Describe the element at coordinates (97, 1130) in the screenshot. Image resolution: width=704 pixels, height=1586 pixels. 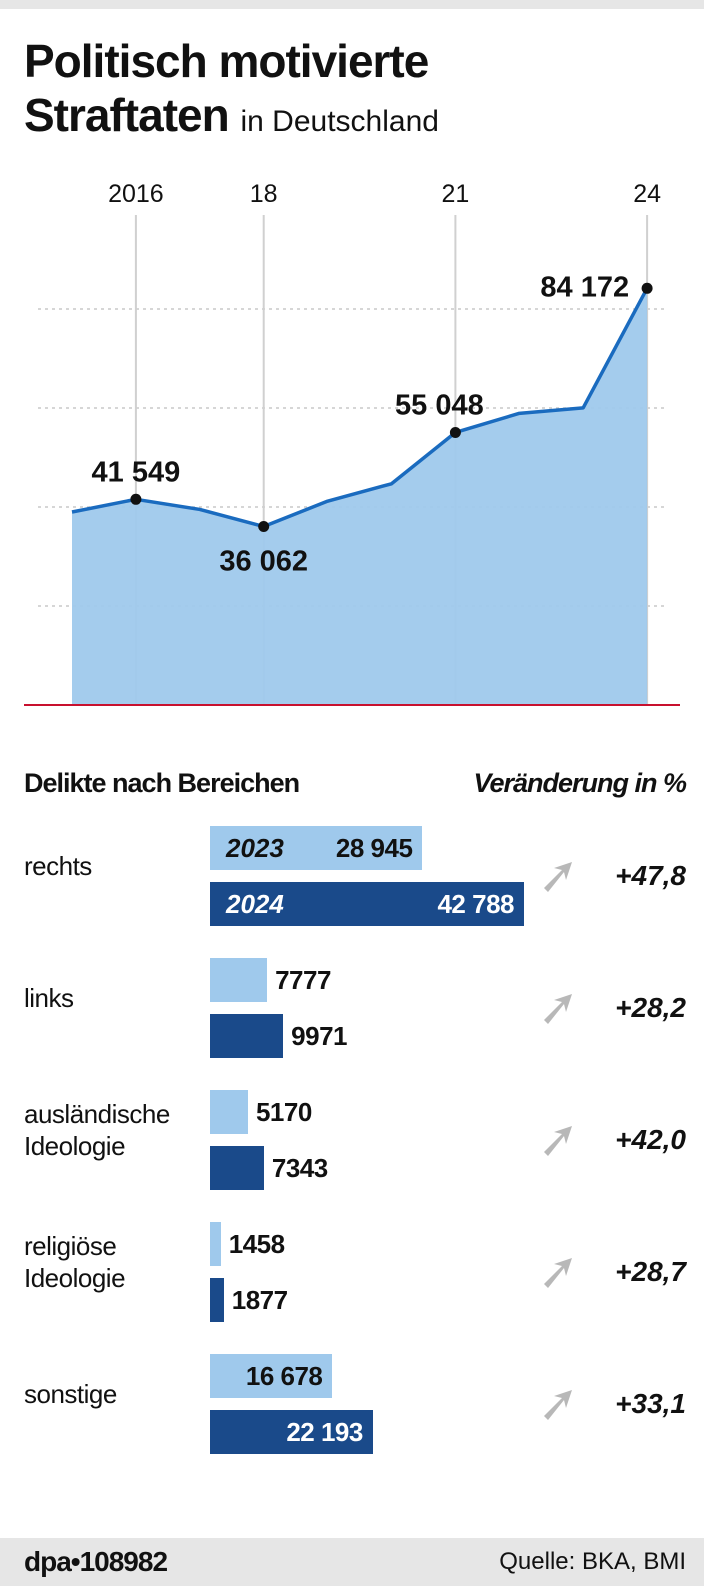
I see `category-label: ausländische Ideologie` at that location.